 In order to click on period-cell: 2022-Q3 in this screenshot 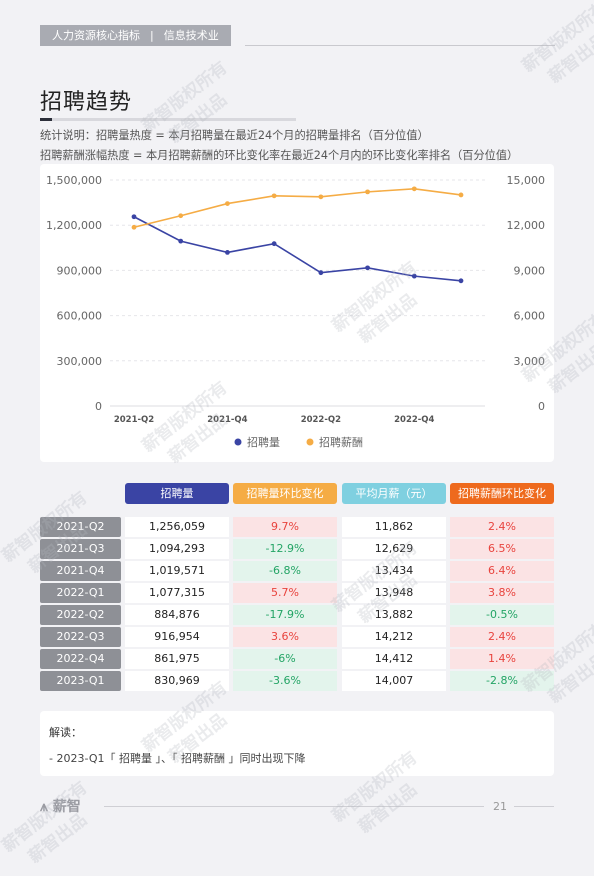, I will do `click(80, 637)`.